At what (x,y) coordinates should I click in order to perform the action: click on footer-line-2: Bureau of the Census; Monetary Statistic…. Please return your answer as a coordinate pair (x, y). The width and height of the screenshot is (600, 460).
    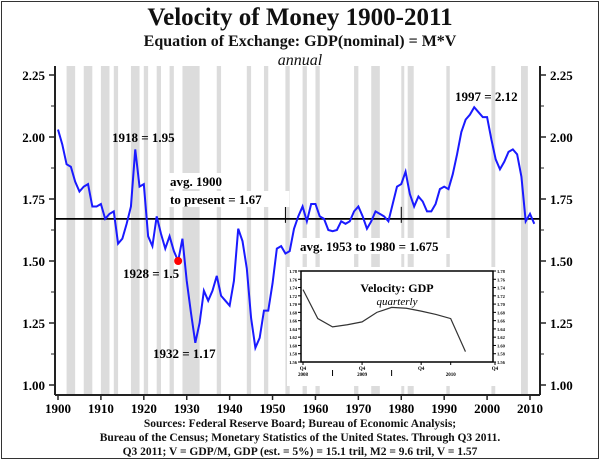
    Looking at the image, I should click on (300, 438).